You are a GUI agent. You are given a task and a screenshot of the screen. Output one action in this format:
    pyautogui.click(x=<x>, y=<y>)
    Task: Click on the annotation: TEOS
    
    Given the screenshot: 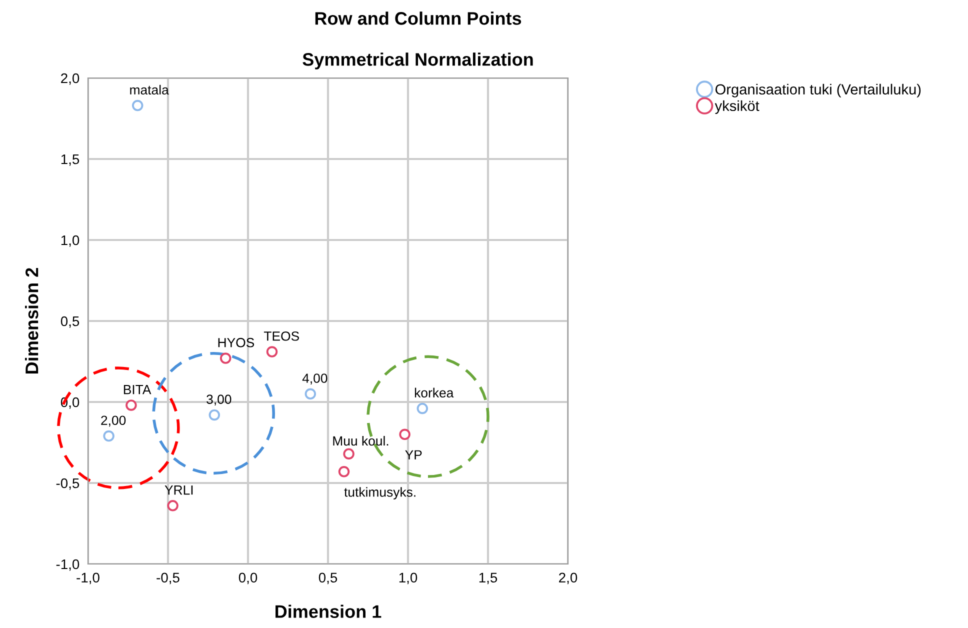 What is the action you would take?
    pyautogui.click(x=281, y=336)
    